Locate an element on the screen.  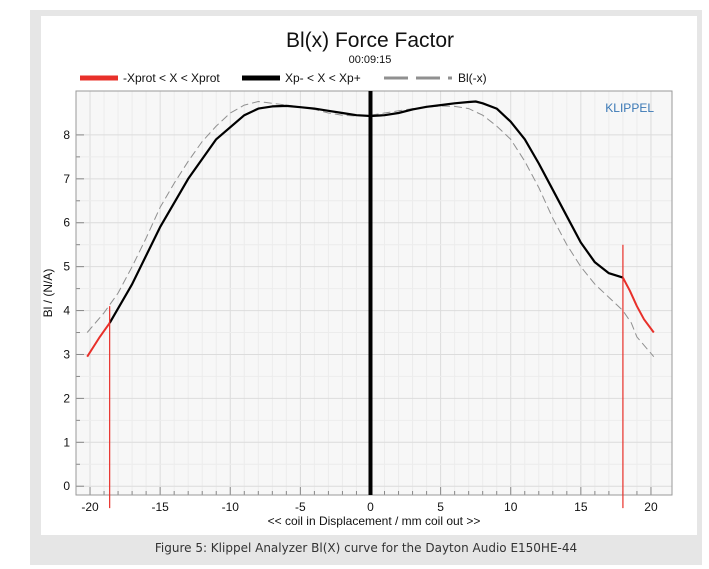
chart-subtitle: 00:09:15 is located at coordinates (370, 60).